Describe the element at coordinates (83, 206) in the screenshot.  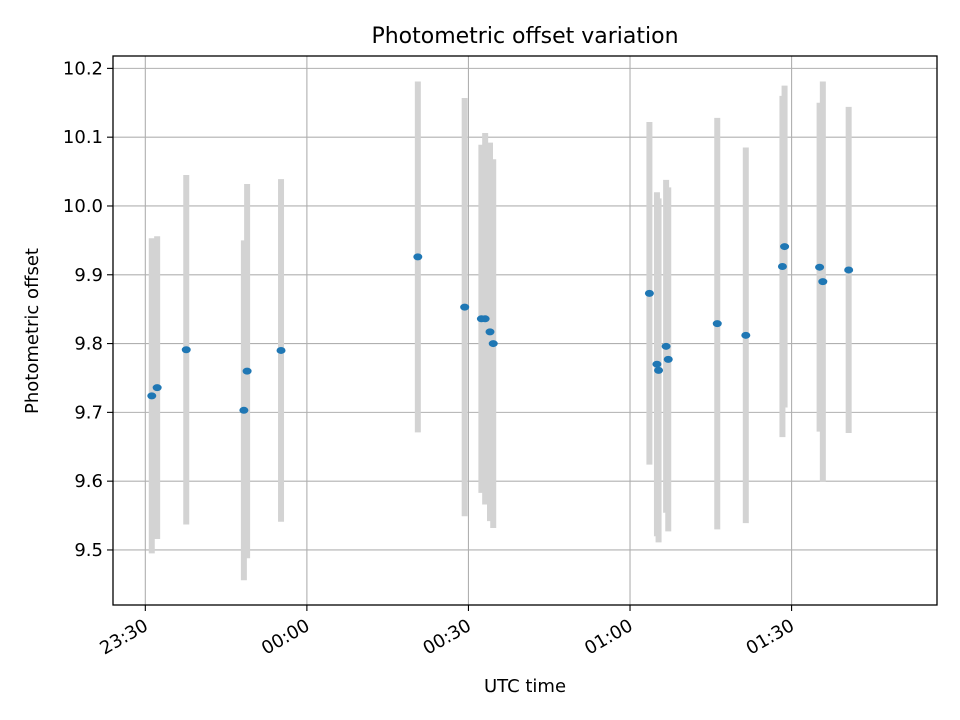
I see `y-tick-label: 10.0` at that location.